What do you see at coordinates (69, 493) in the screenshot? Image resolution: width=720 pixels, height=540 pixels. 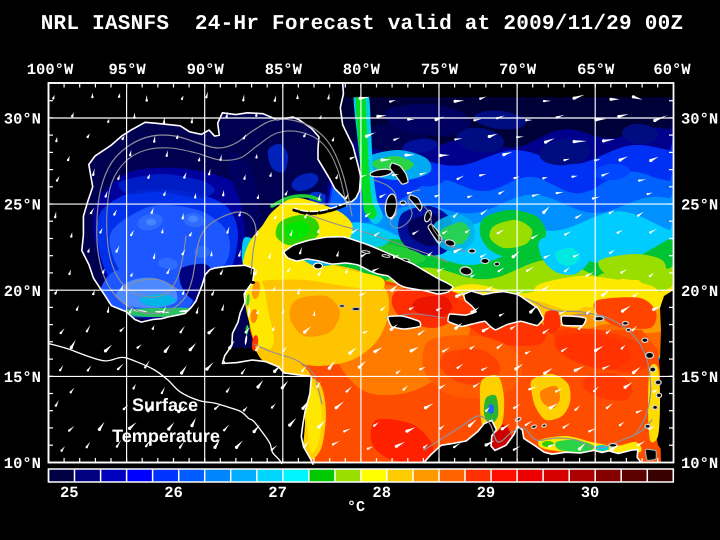 I see `svg-text: 25` at bounding box center [69, 493].